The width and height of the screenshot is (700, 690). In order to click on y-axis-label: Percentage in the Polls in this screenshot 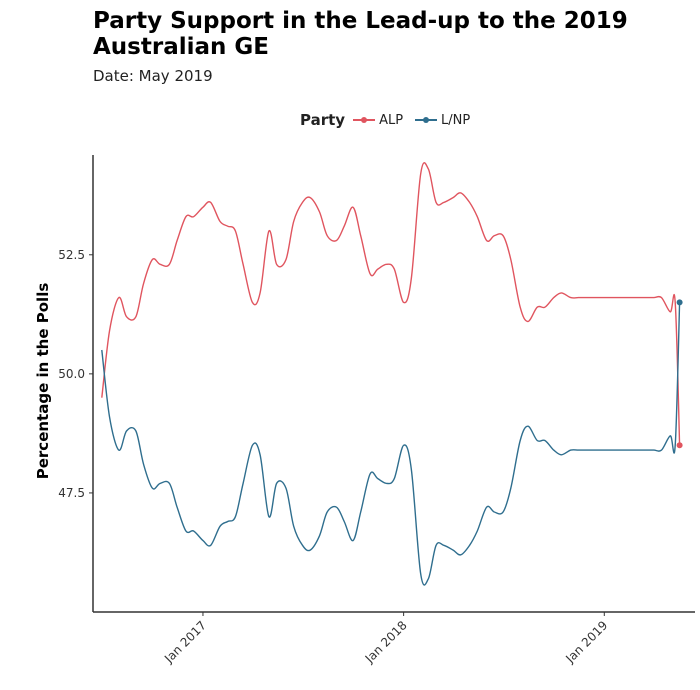, I will do `click(43, 381)`.